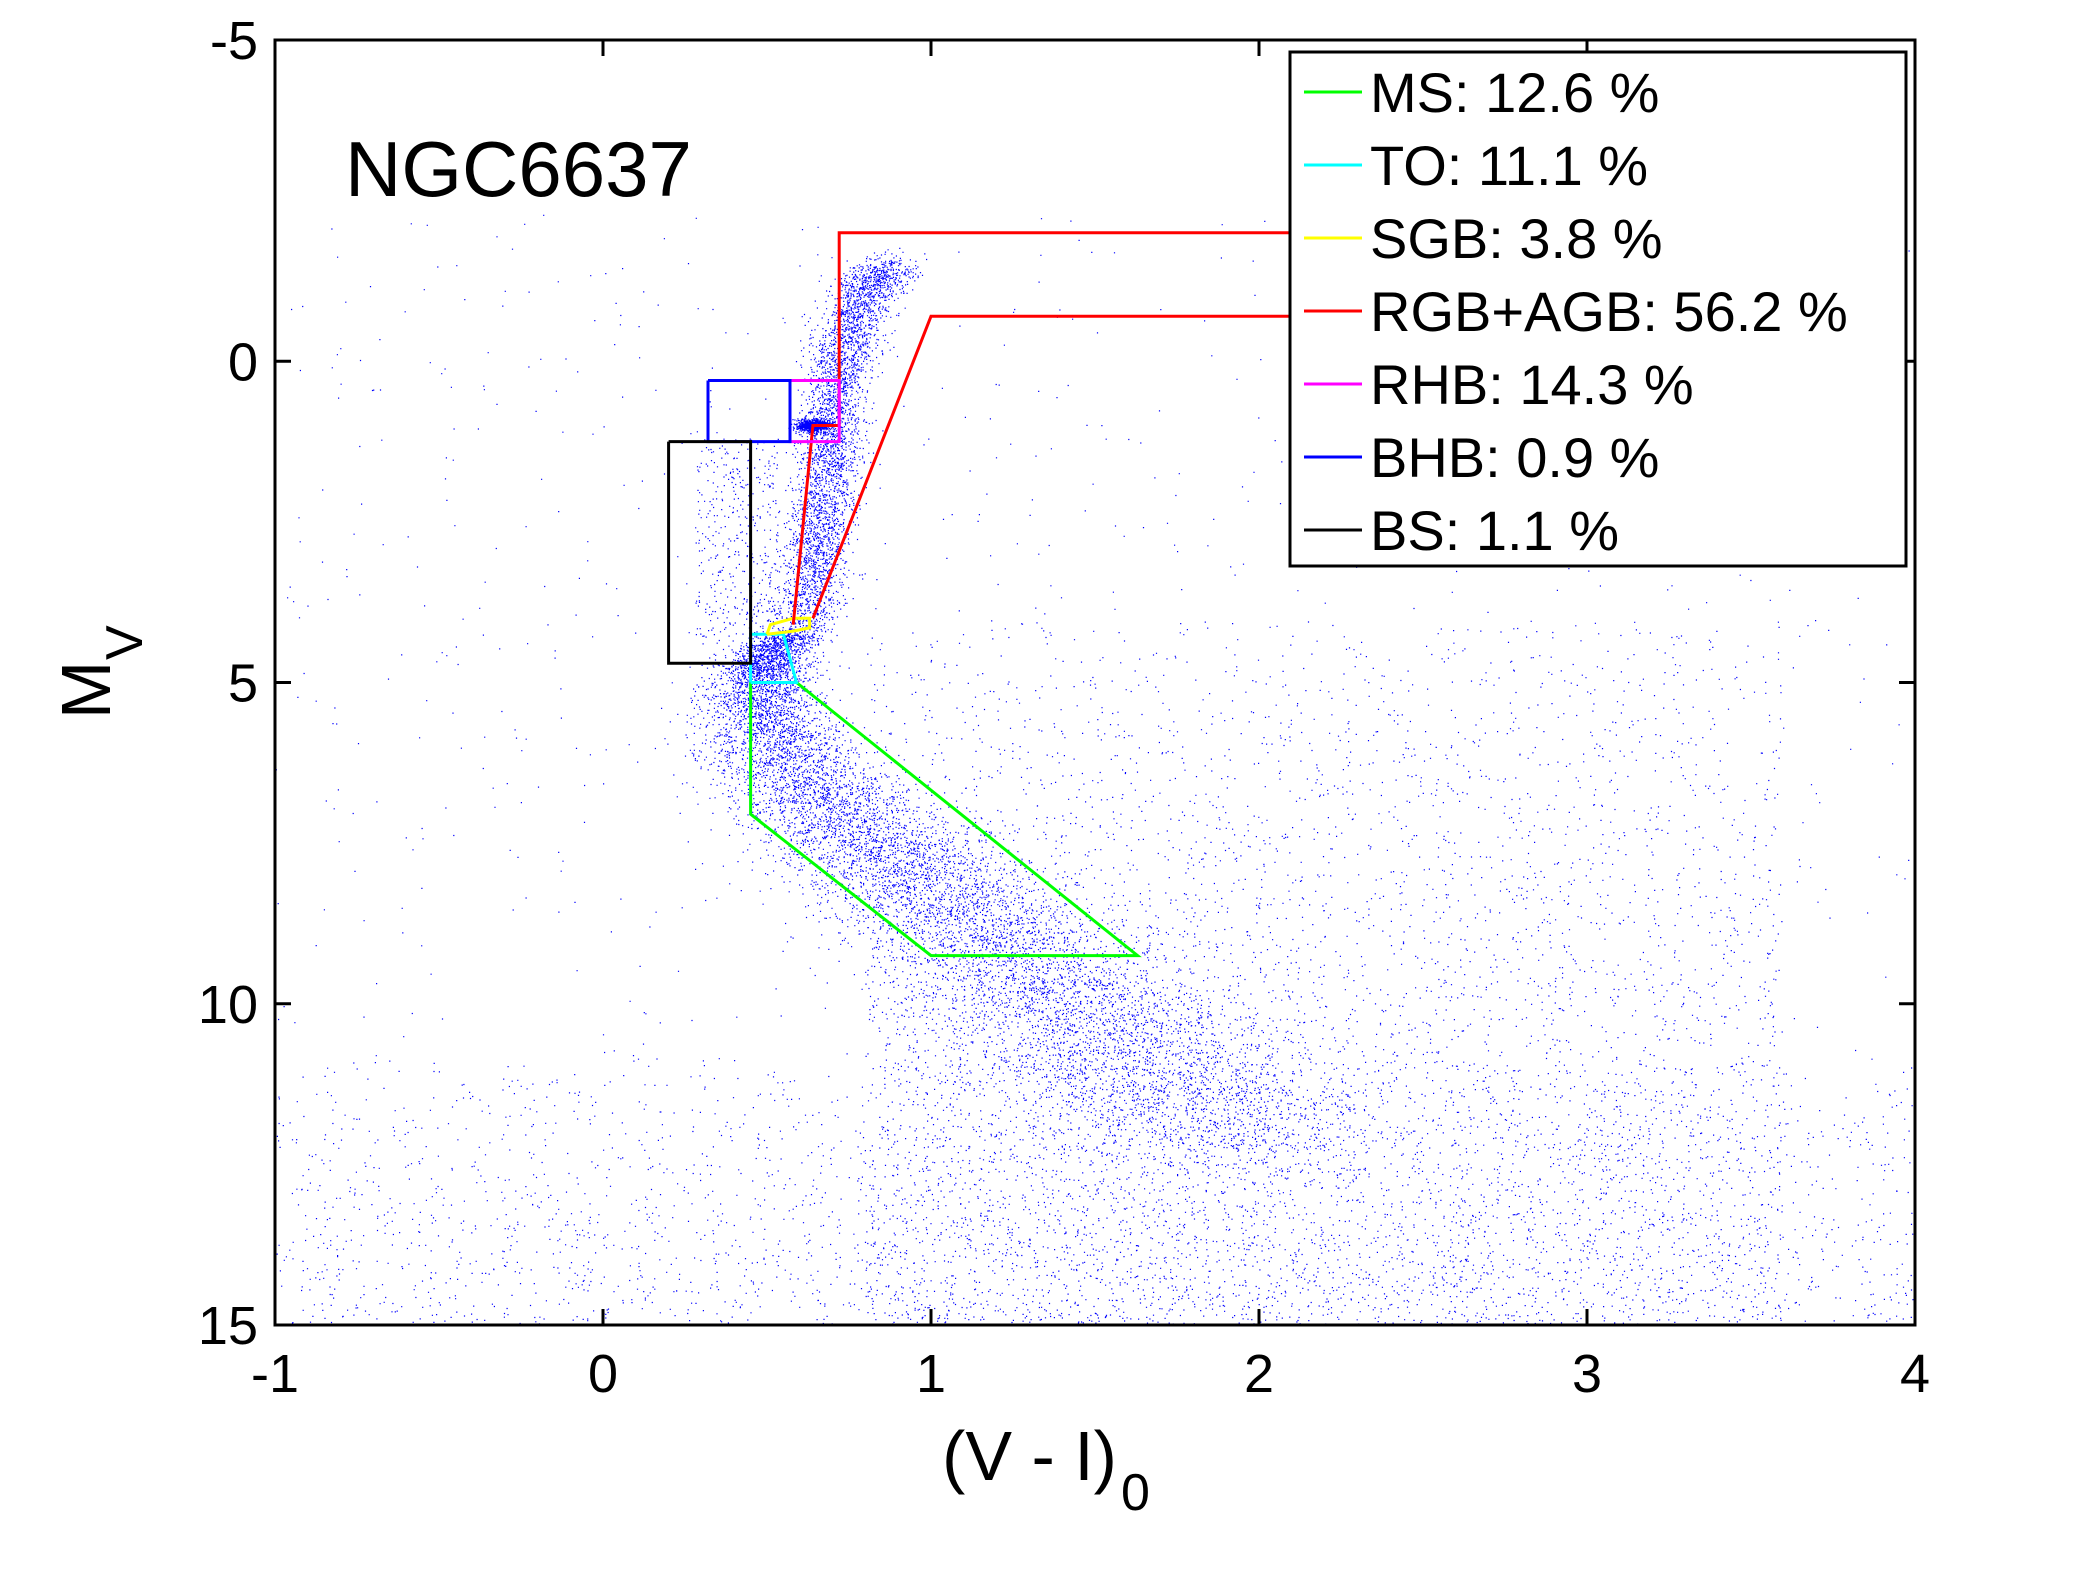  What do you see at coordinates (1494, 530) in the screenshot?
I see `legend-entry-label: BS: 1.1 %` at bounding box center [1494, 530].